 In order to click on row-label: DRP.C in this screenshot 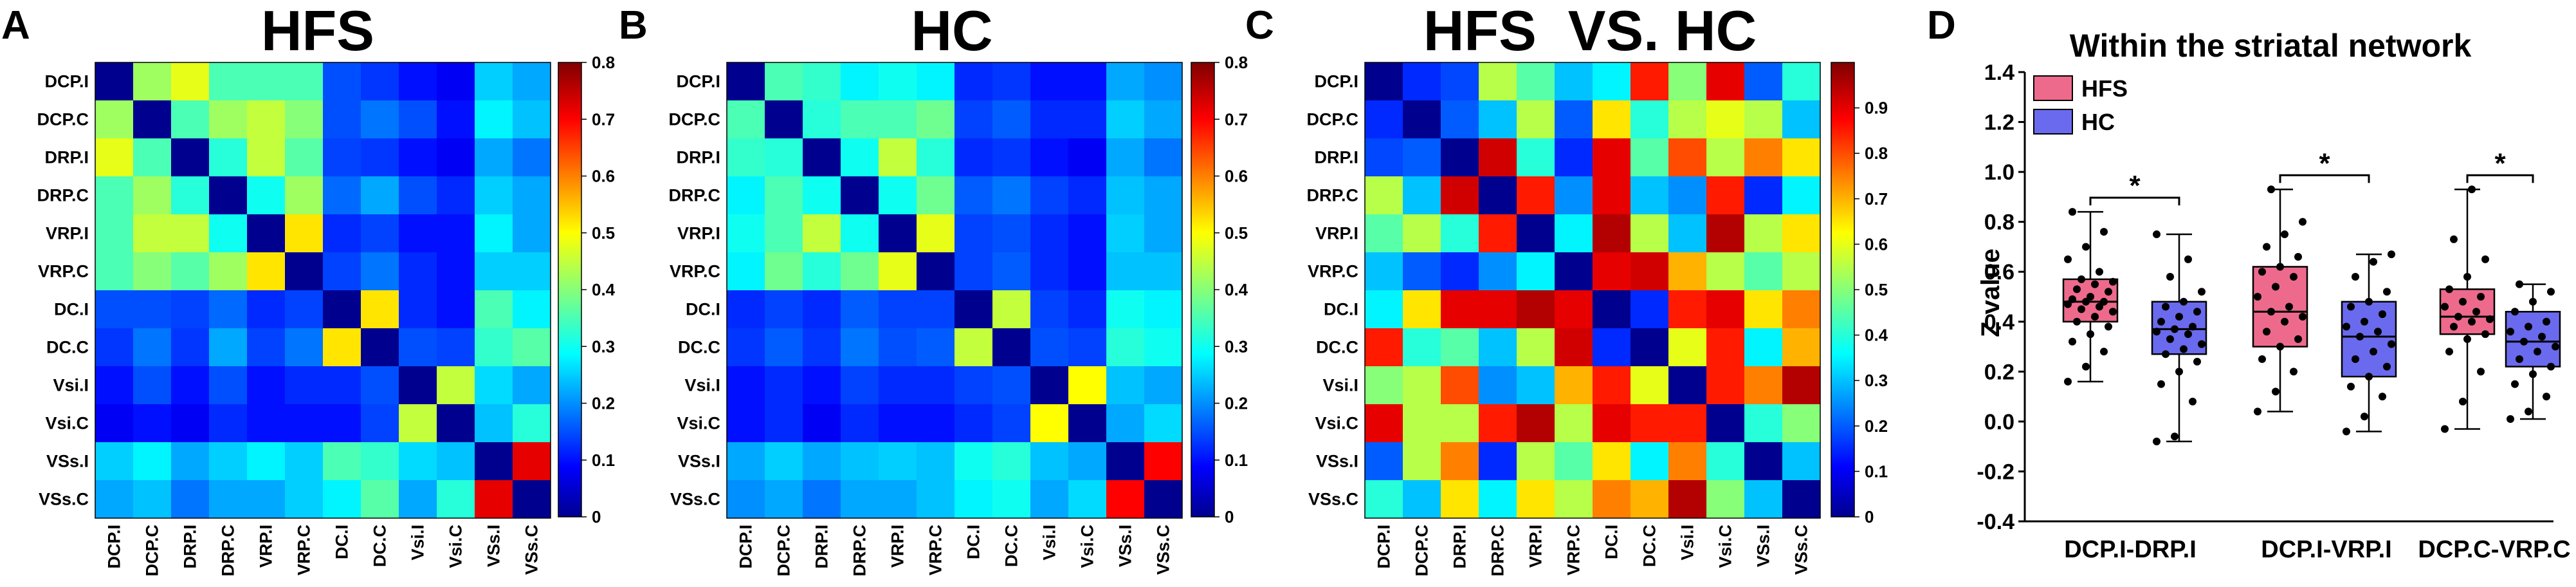, I will do `click(1332, 196)`.